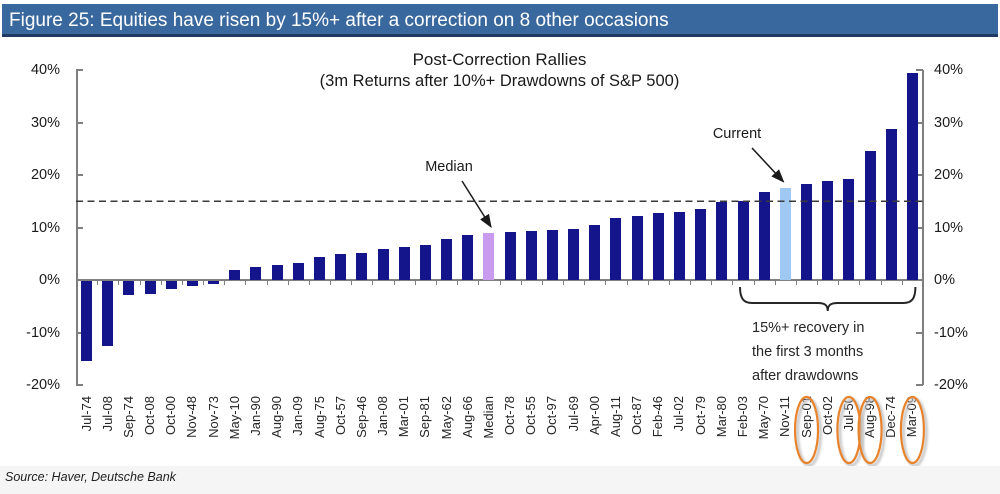 The image size is (1000, 494). What do you see at coordinates (637, 416) in the screenshot?
I see `x-axis-label-Oct-87: Oct-87` at bounding box center [637, 416].